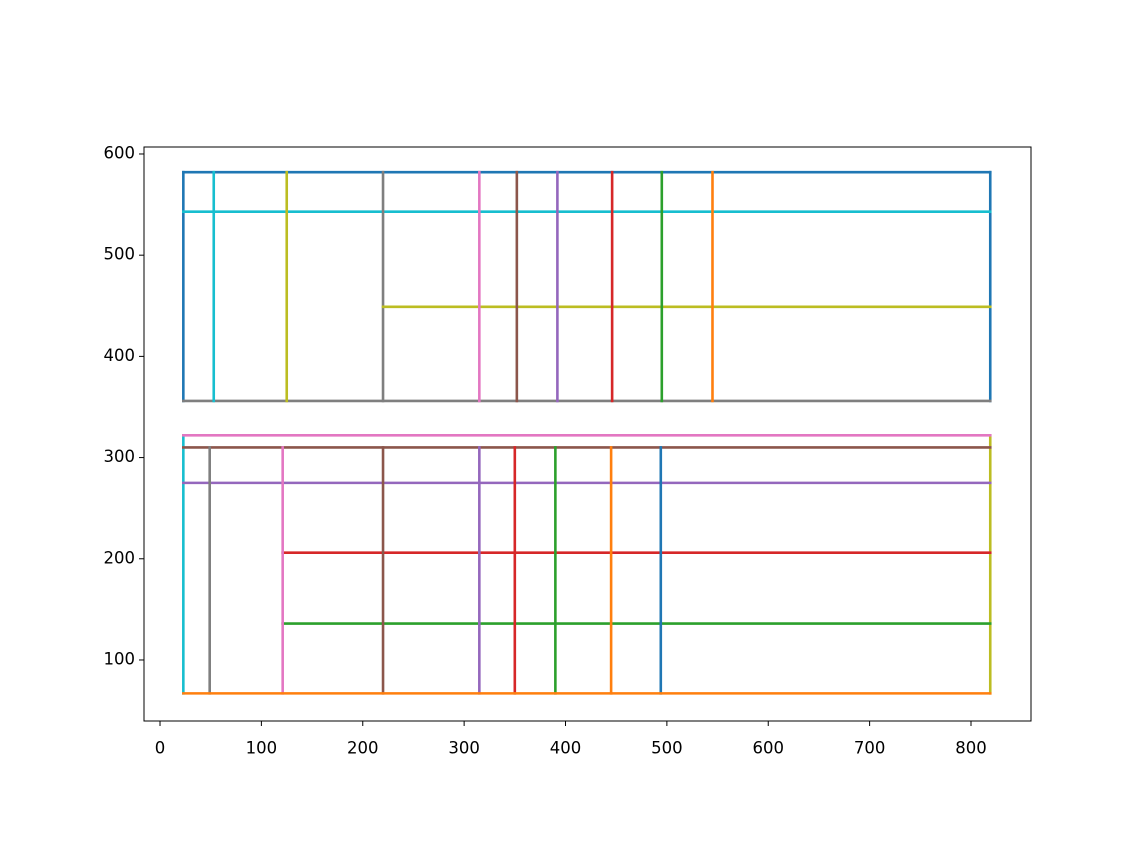 Image resolution: width=1146 pixels, height=859 pixels. Describe the element at coordinates (667, 748) in the screenshot. I see `x-tick-label: 500` at that location.